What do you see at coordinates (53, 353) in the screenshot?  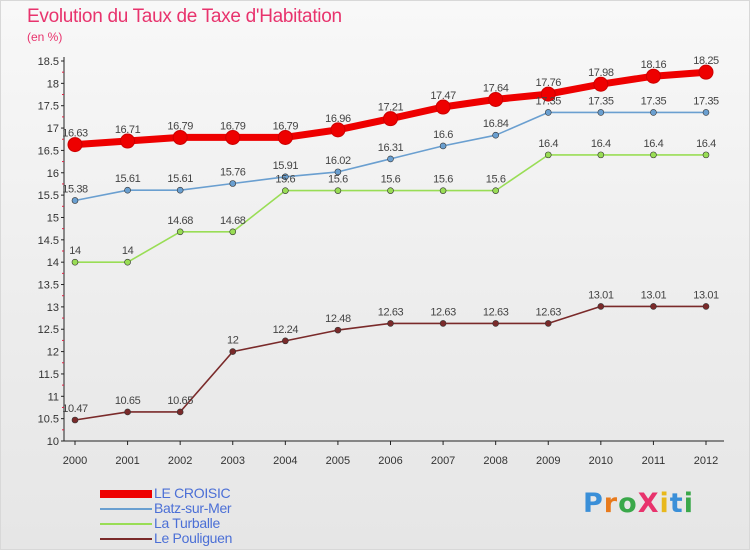 I see `y-tick-label: 12` at bounding box center [53, 353].